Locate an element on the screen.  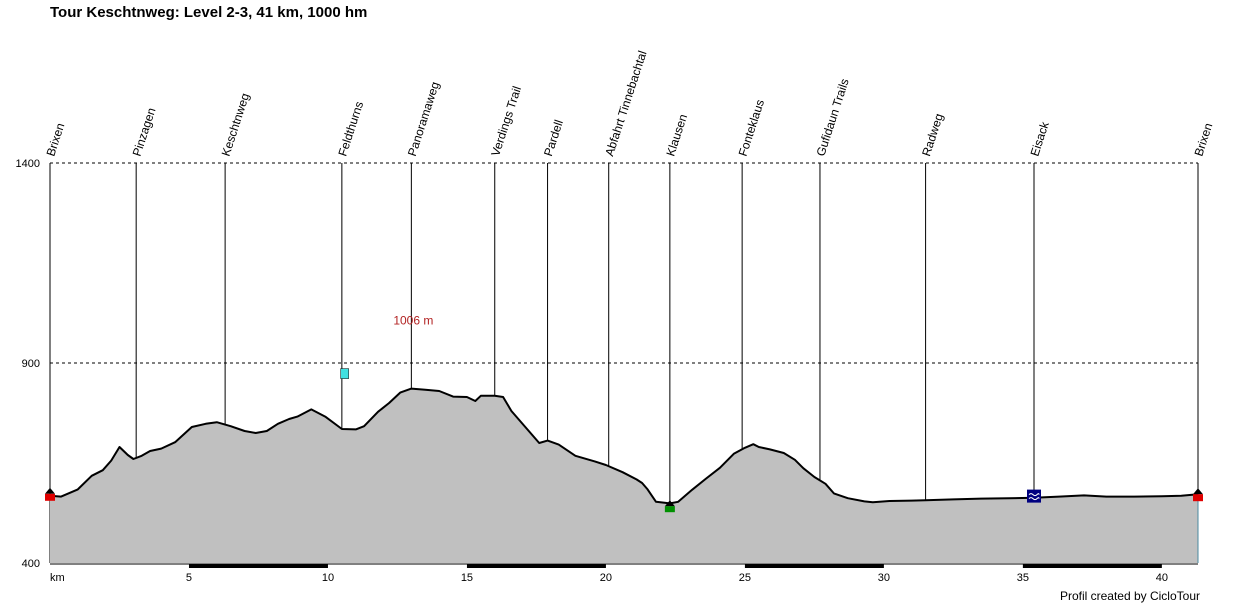
x-tick-label-5: 5 is located at coordinates (189, 578).